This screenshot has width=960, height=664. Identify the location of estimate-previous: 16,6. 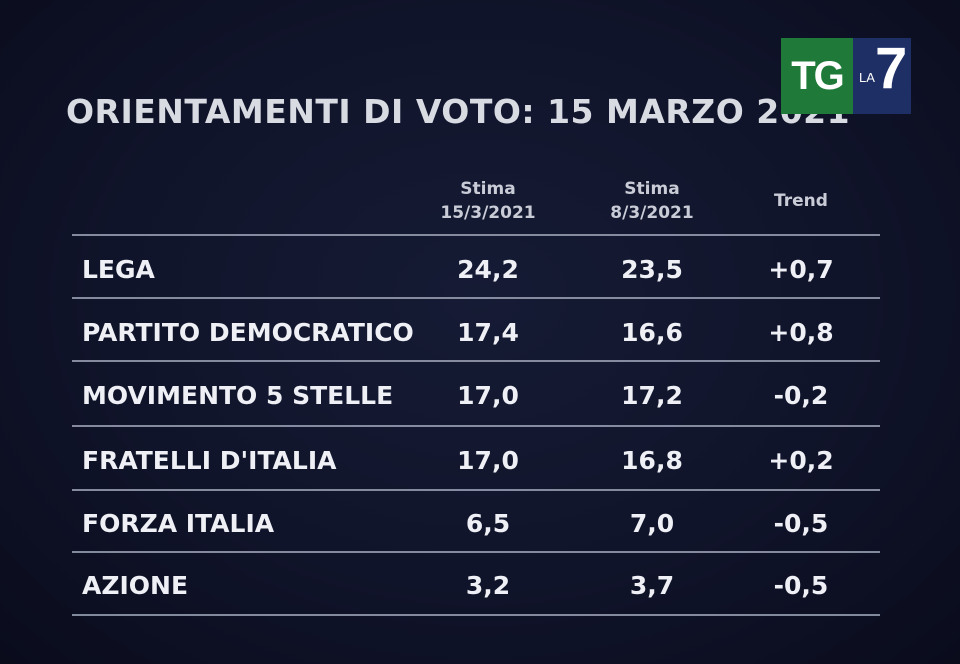
(652, 332).